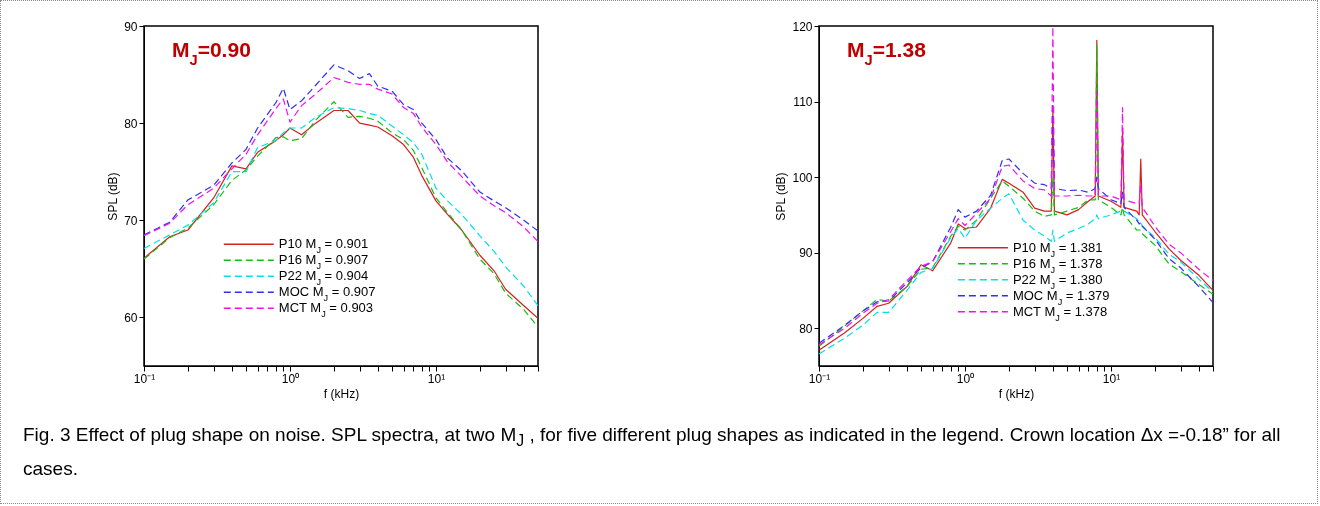 This screenshot has width=1320, height=506. Describe the element at coordinates (803, 102) in the screenshot. I see `y-tick-label: 110` at that location.